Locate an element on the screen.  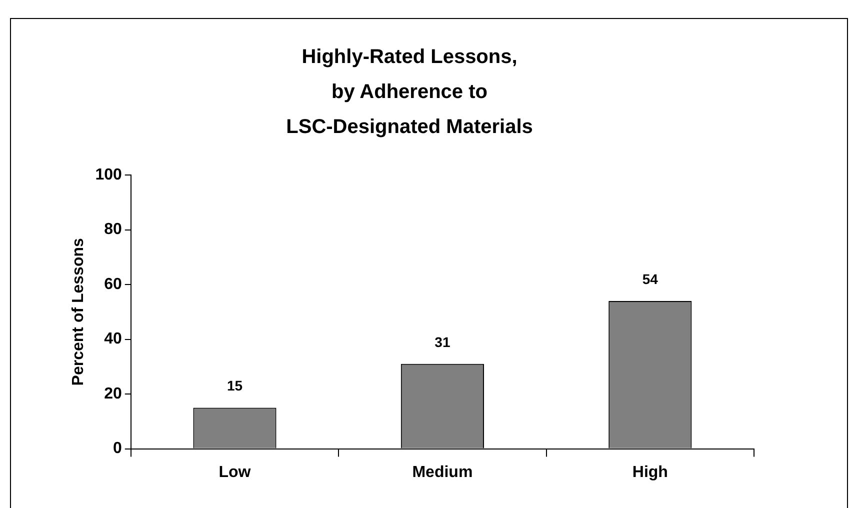
y-tick-label: 80 is located at coordinates (113, 229).